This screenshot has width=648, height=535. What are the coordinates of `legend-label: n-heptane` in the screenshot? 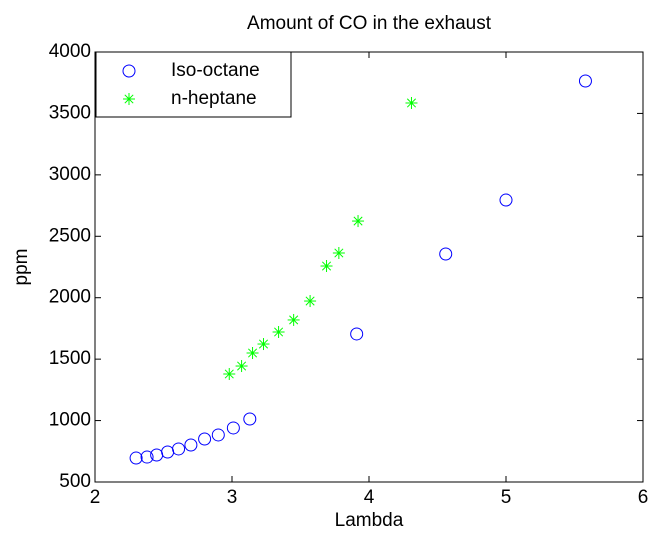 It's located at (214, 98).